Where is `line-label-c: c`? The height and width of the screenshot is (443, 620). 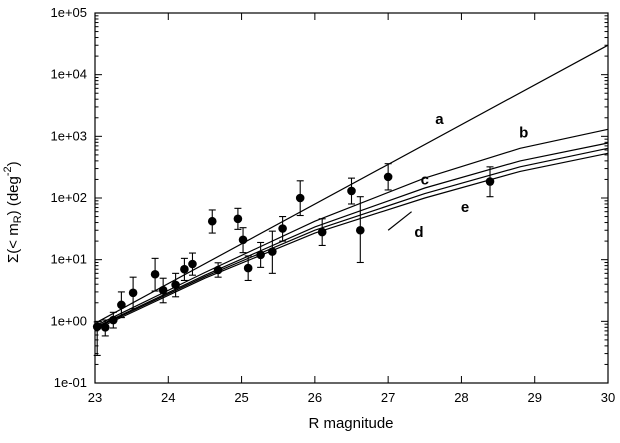 line-label-c: c is located at coordinates (425, 179).